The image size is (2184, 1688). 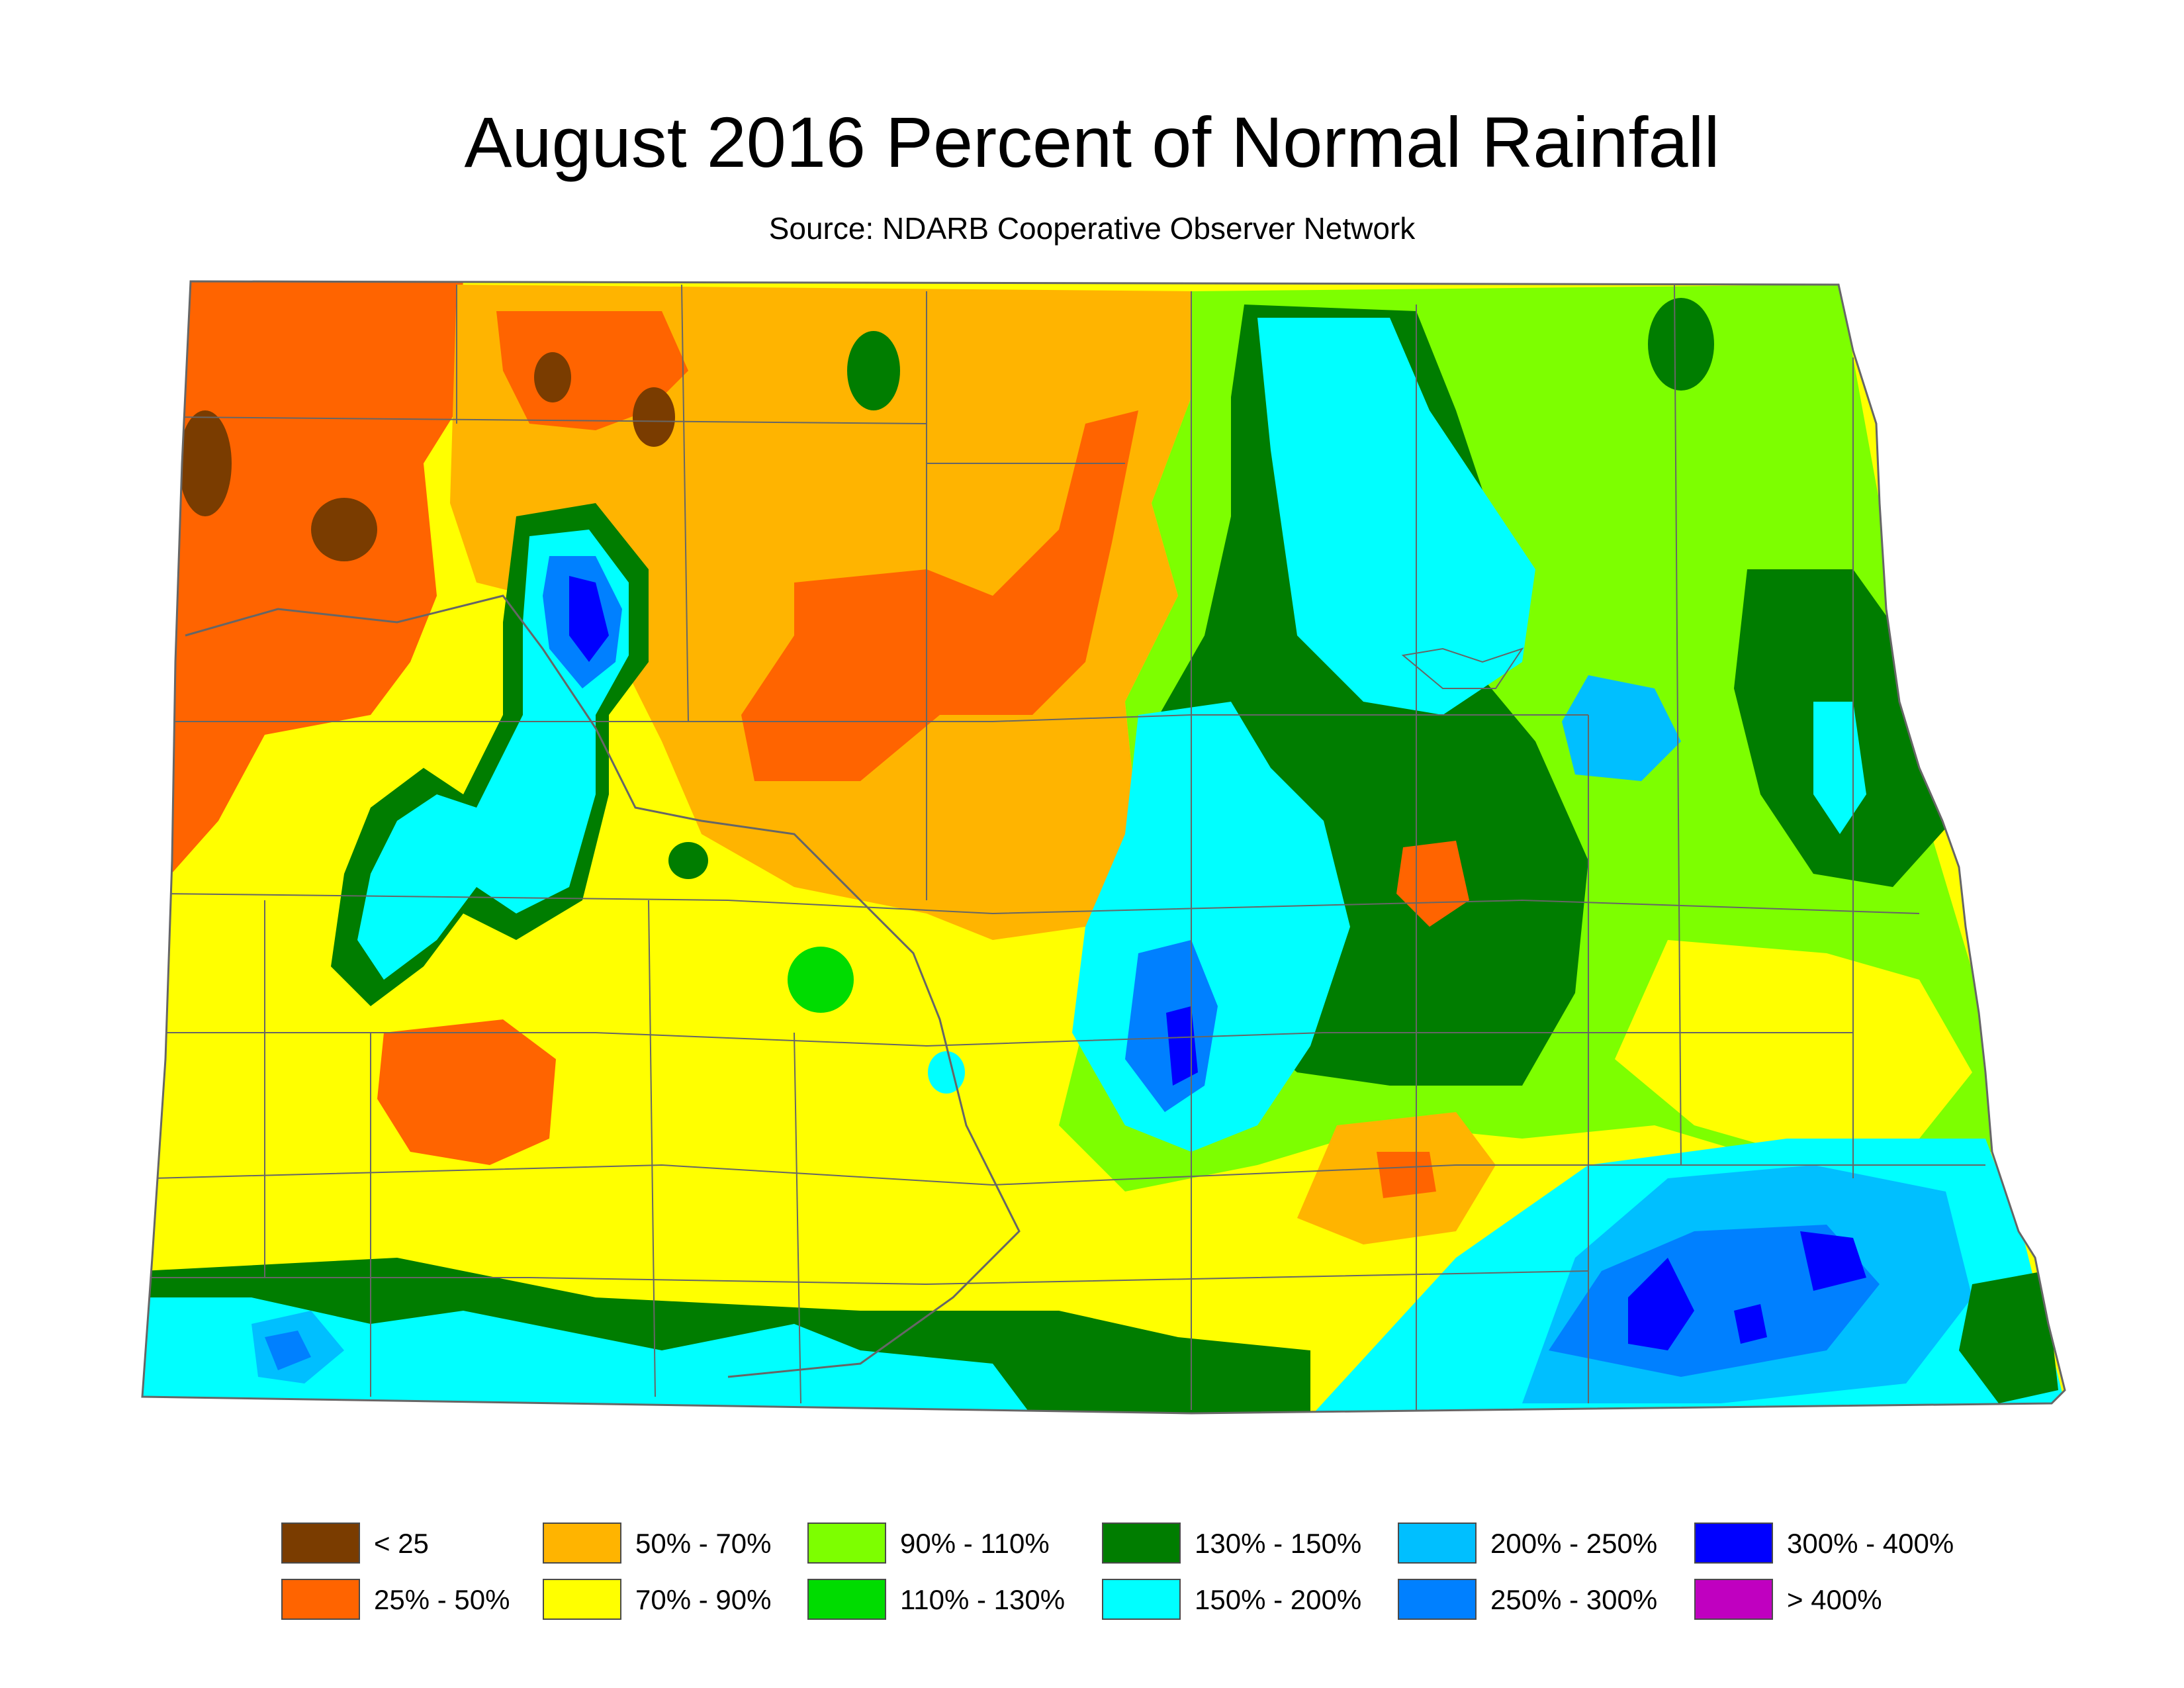 What do you see at coordinates (1182, 1046) in the screenshot?
I see `region-central-deep-blue` at bounding box center [1182, 1046].